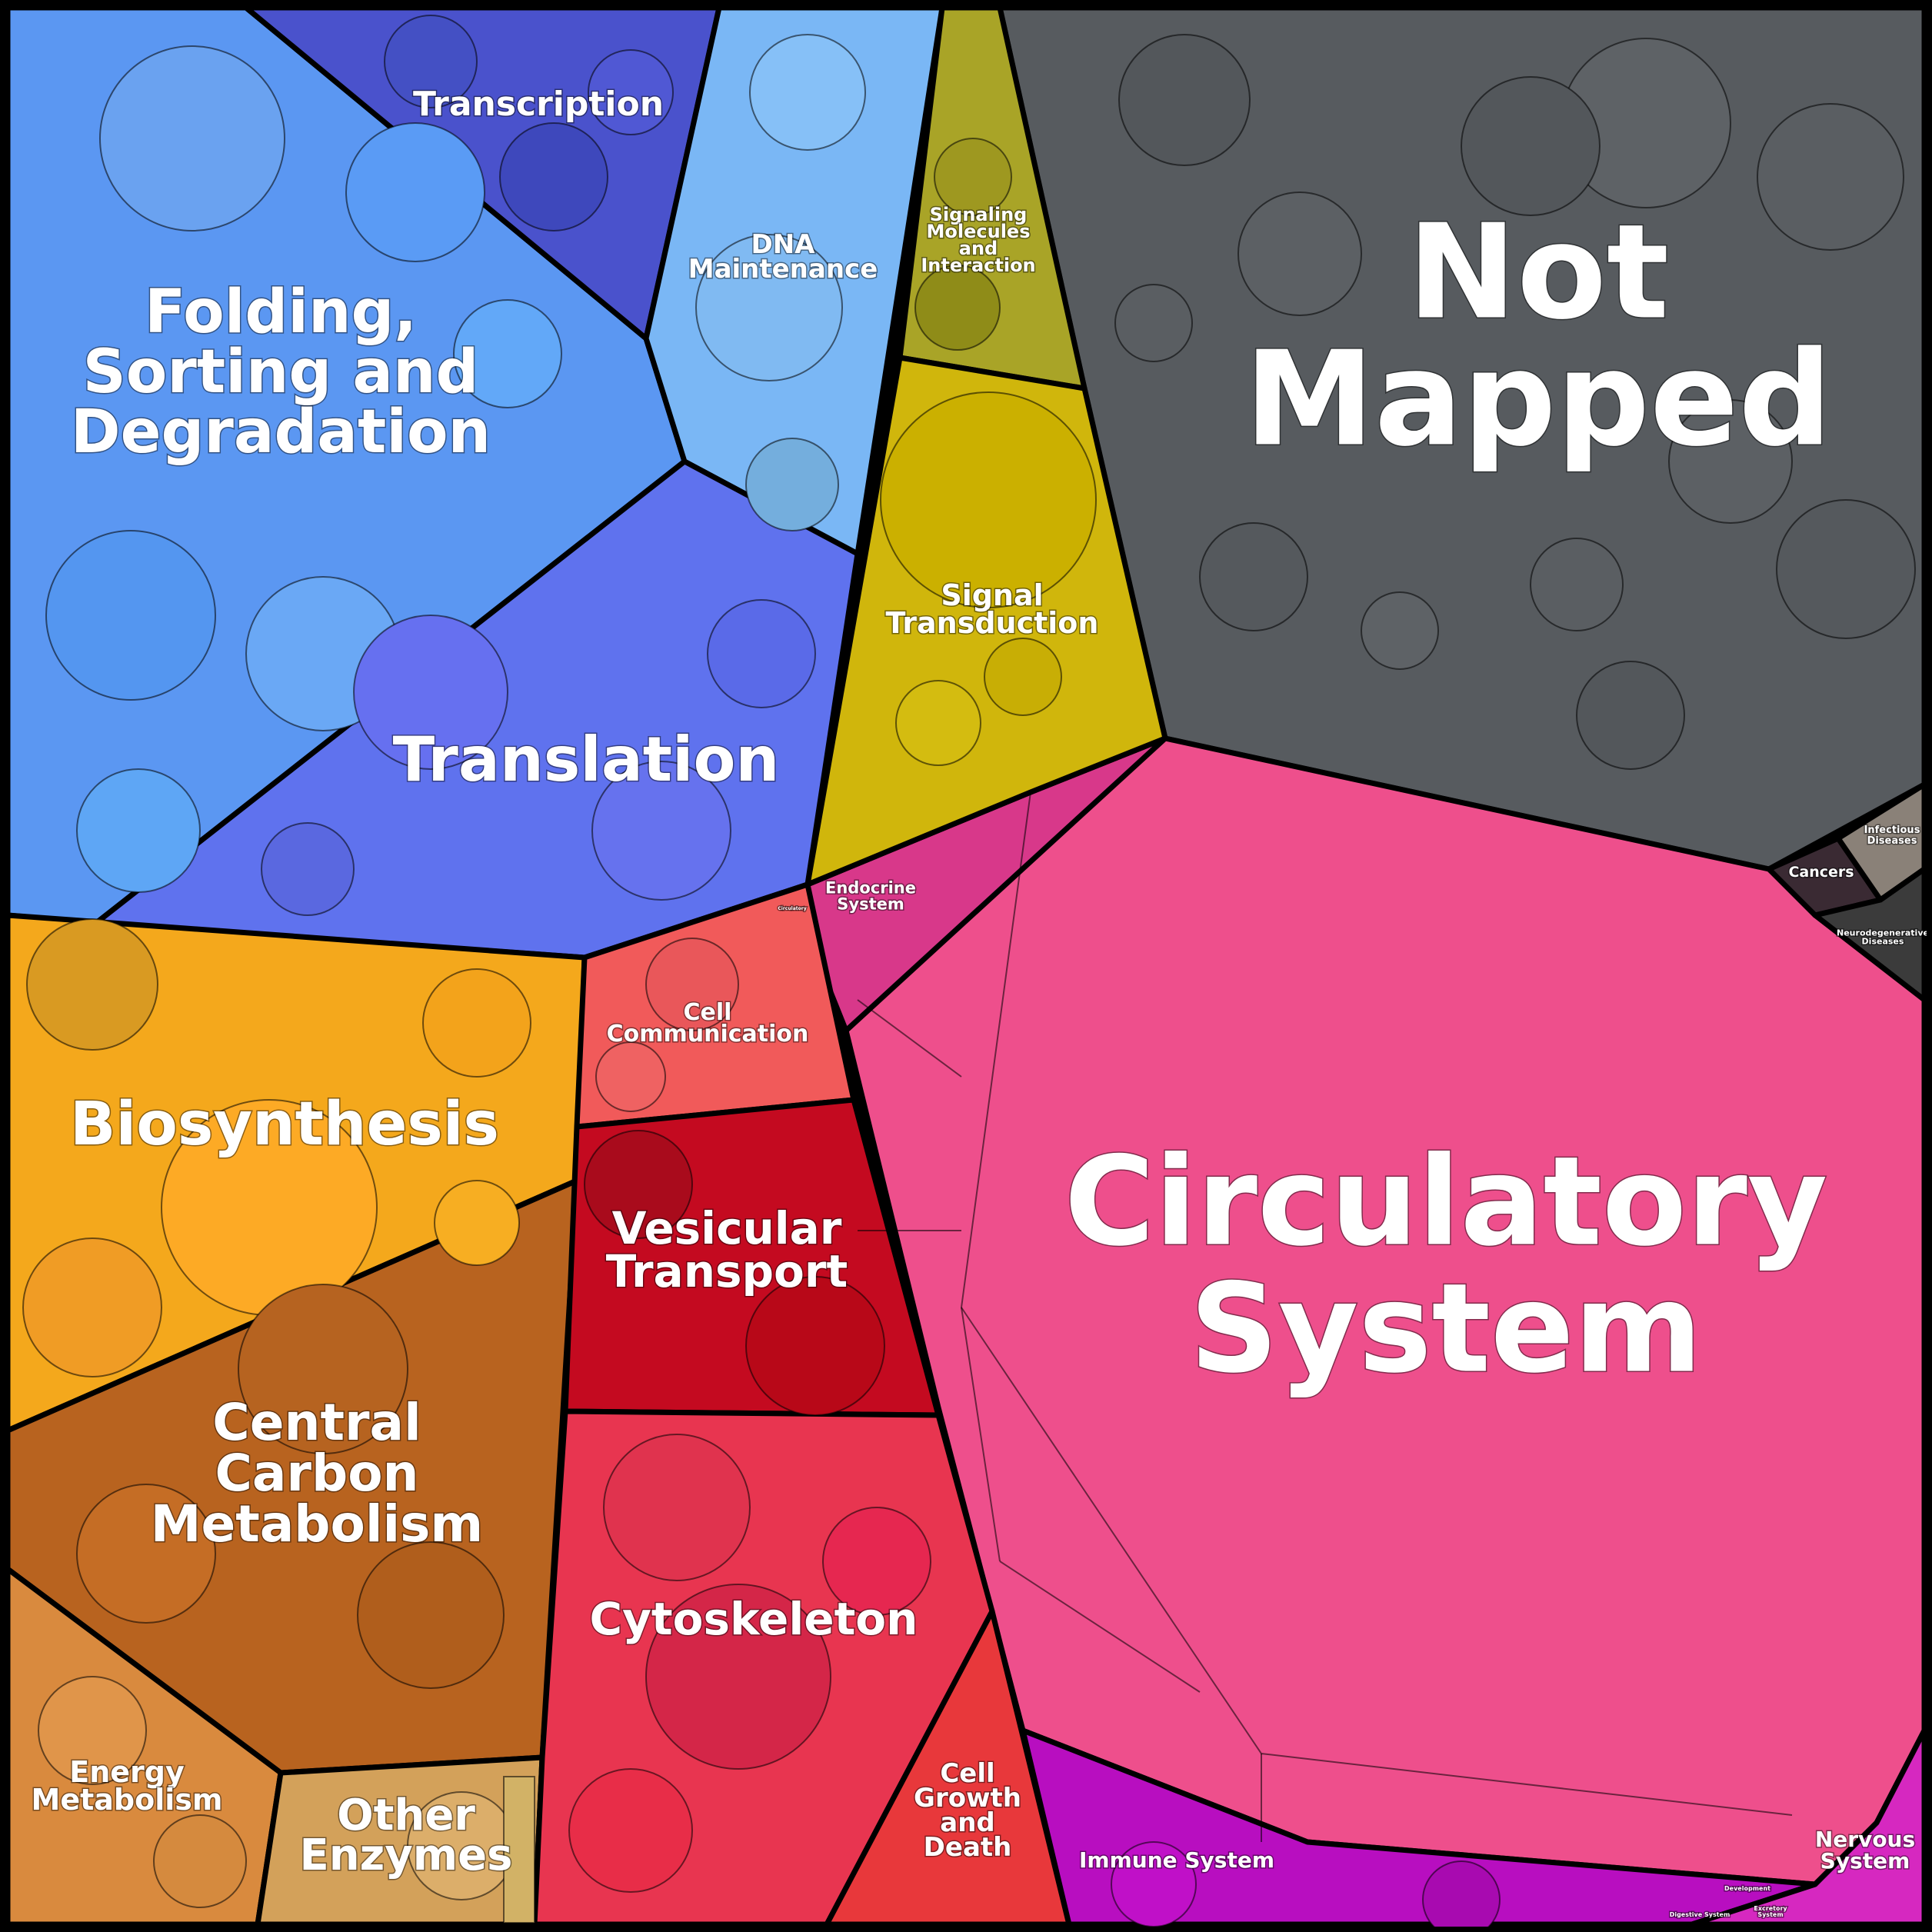 The height and width of the screenshot is (1932, 1932). Describe the element at coordinates (979, 214) in the screenshot. I see `signaling-molecules-line: Signaling` at that location.